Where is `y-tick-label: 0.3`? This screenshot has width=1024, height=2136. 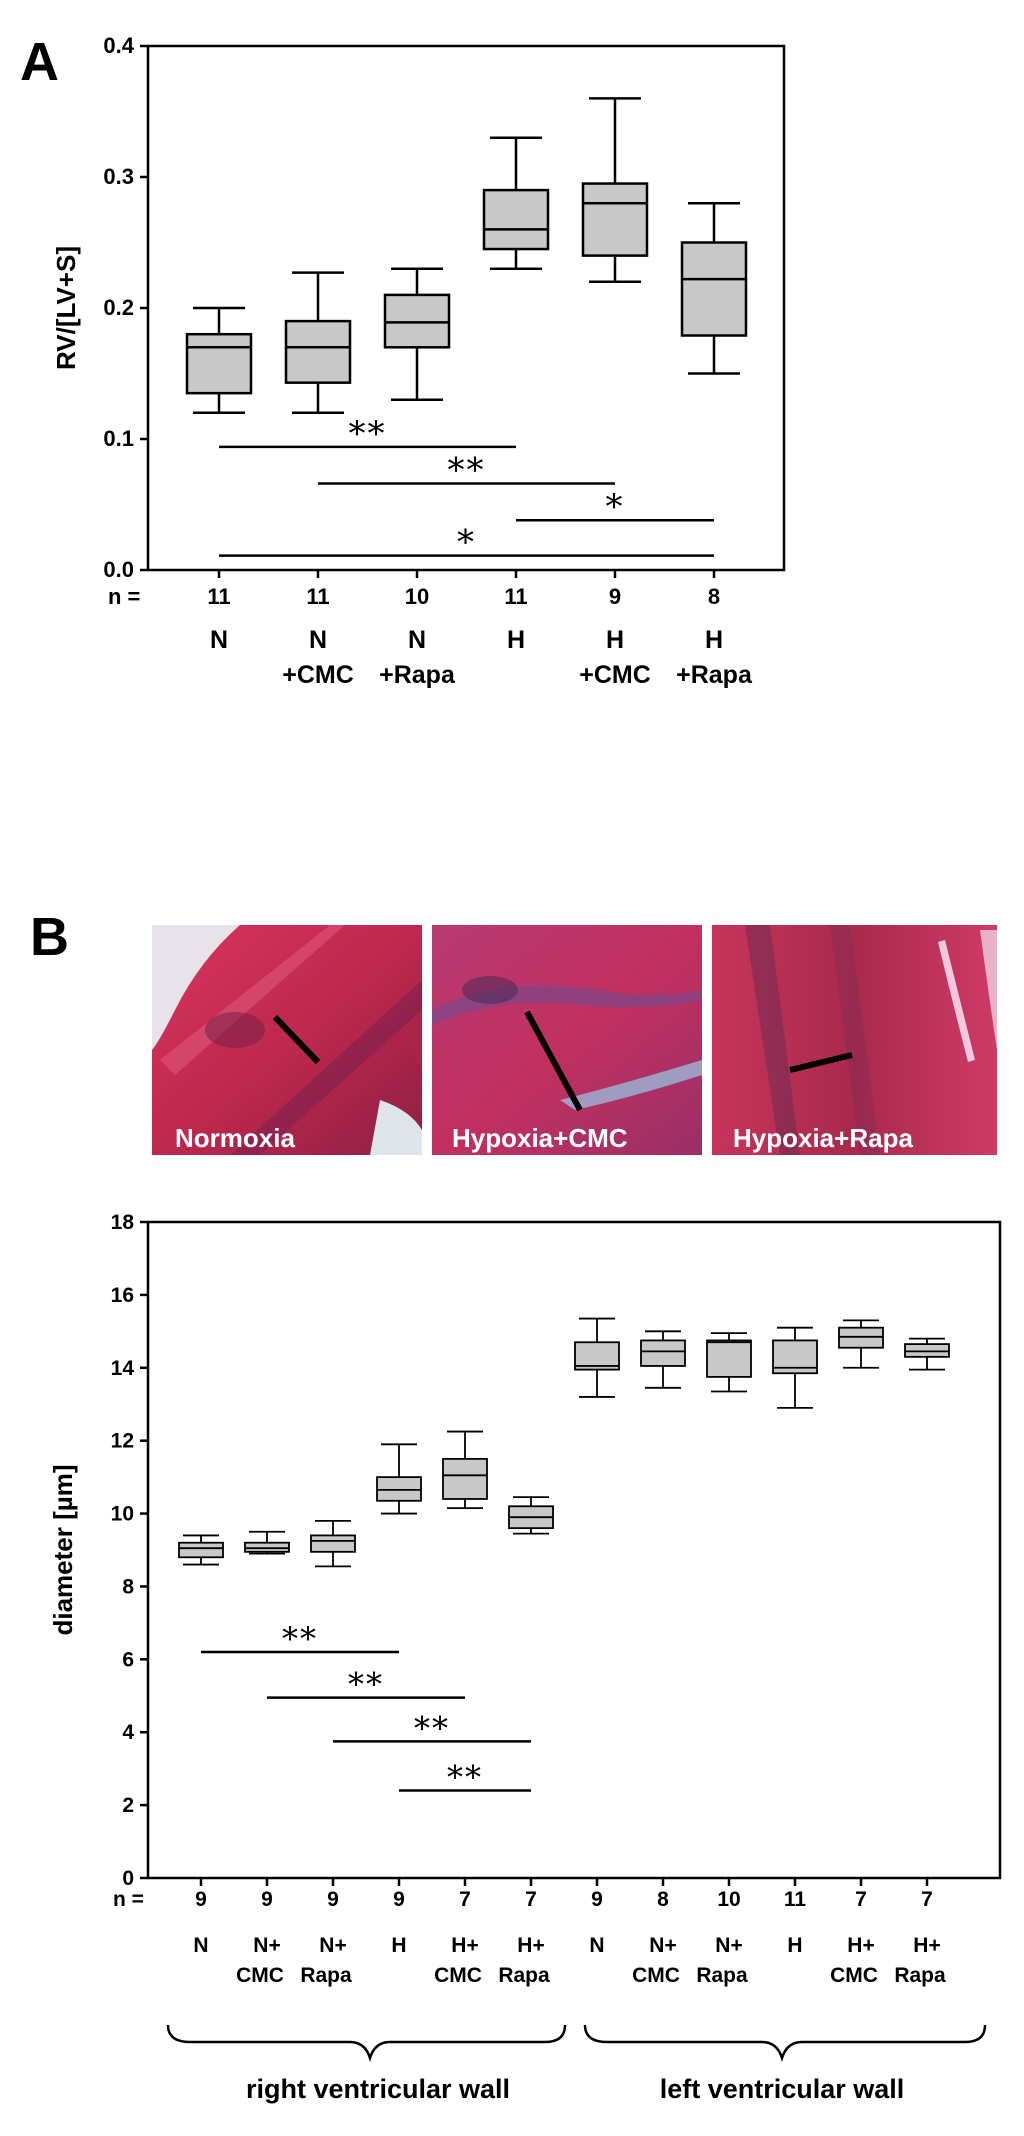 y-tick-label: 0.3 is located at coordinates (118, 176).